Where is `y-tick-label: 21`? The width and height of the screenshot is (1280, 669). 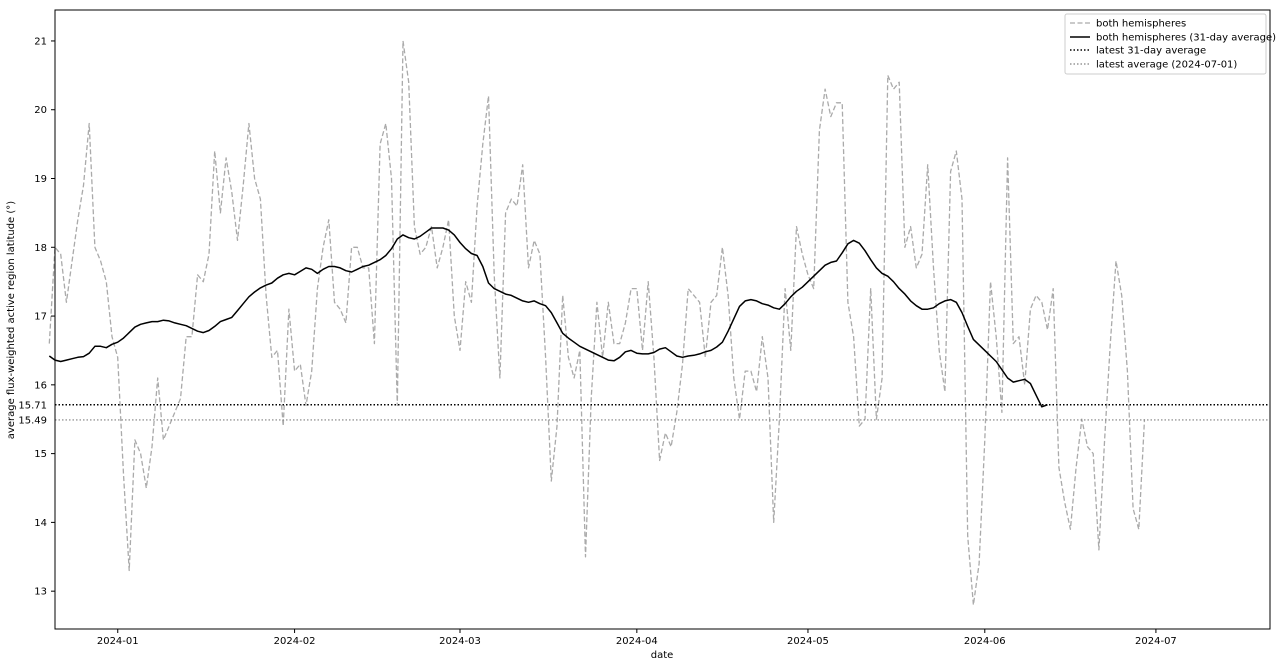 y-tick-label: 21 is located at coordinates (40, 41).